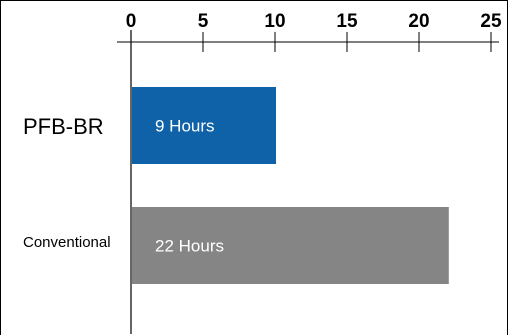  Describe the element at coordinates (67, 182) in the screenshot. I see `category-labels: PFB-BR Conventional` at that location.